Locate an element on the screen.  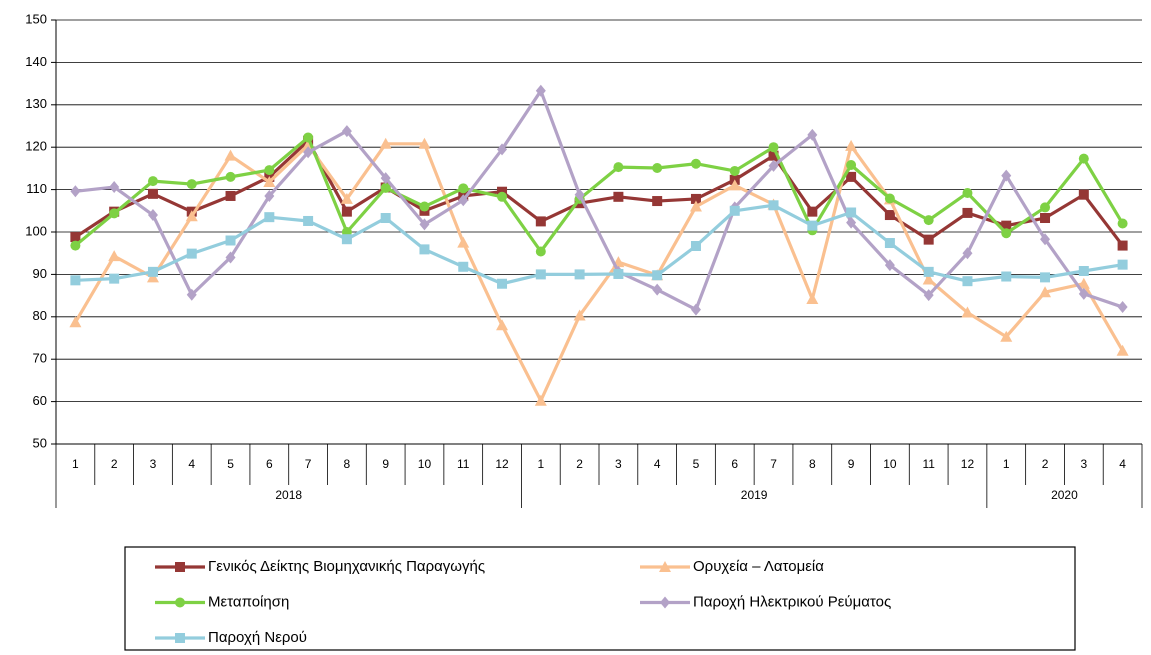
x-tick-label: 12 is located at coordinates (502, 464).